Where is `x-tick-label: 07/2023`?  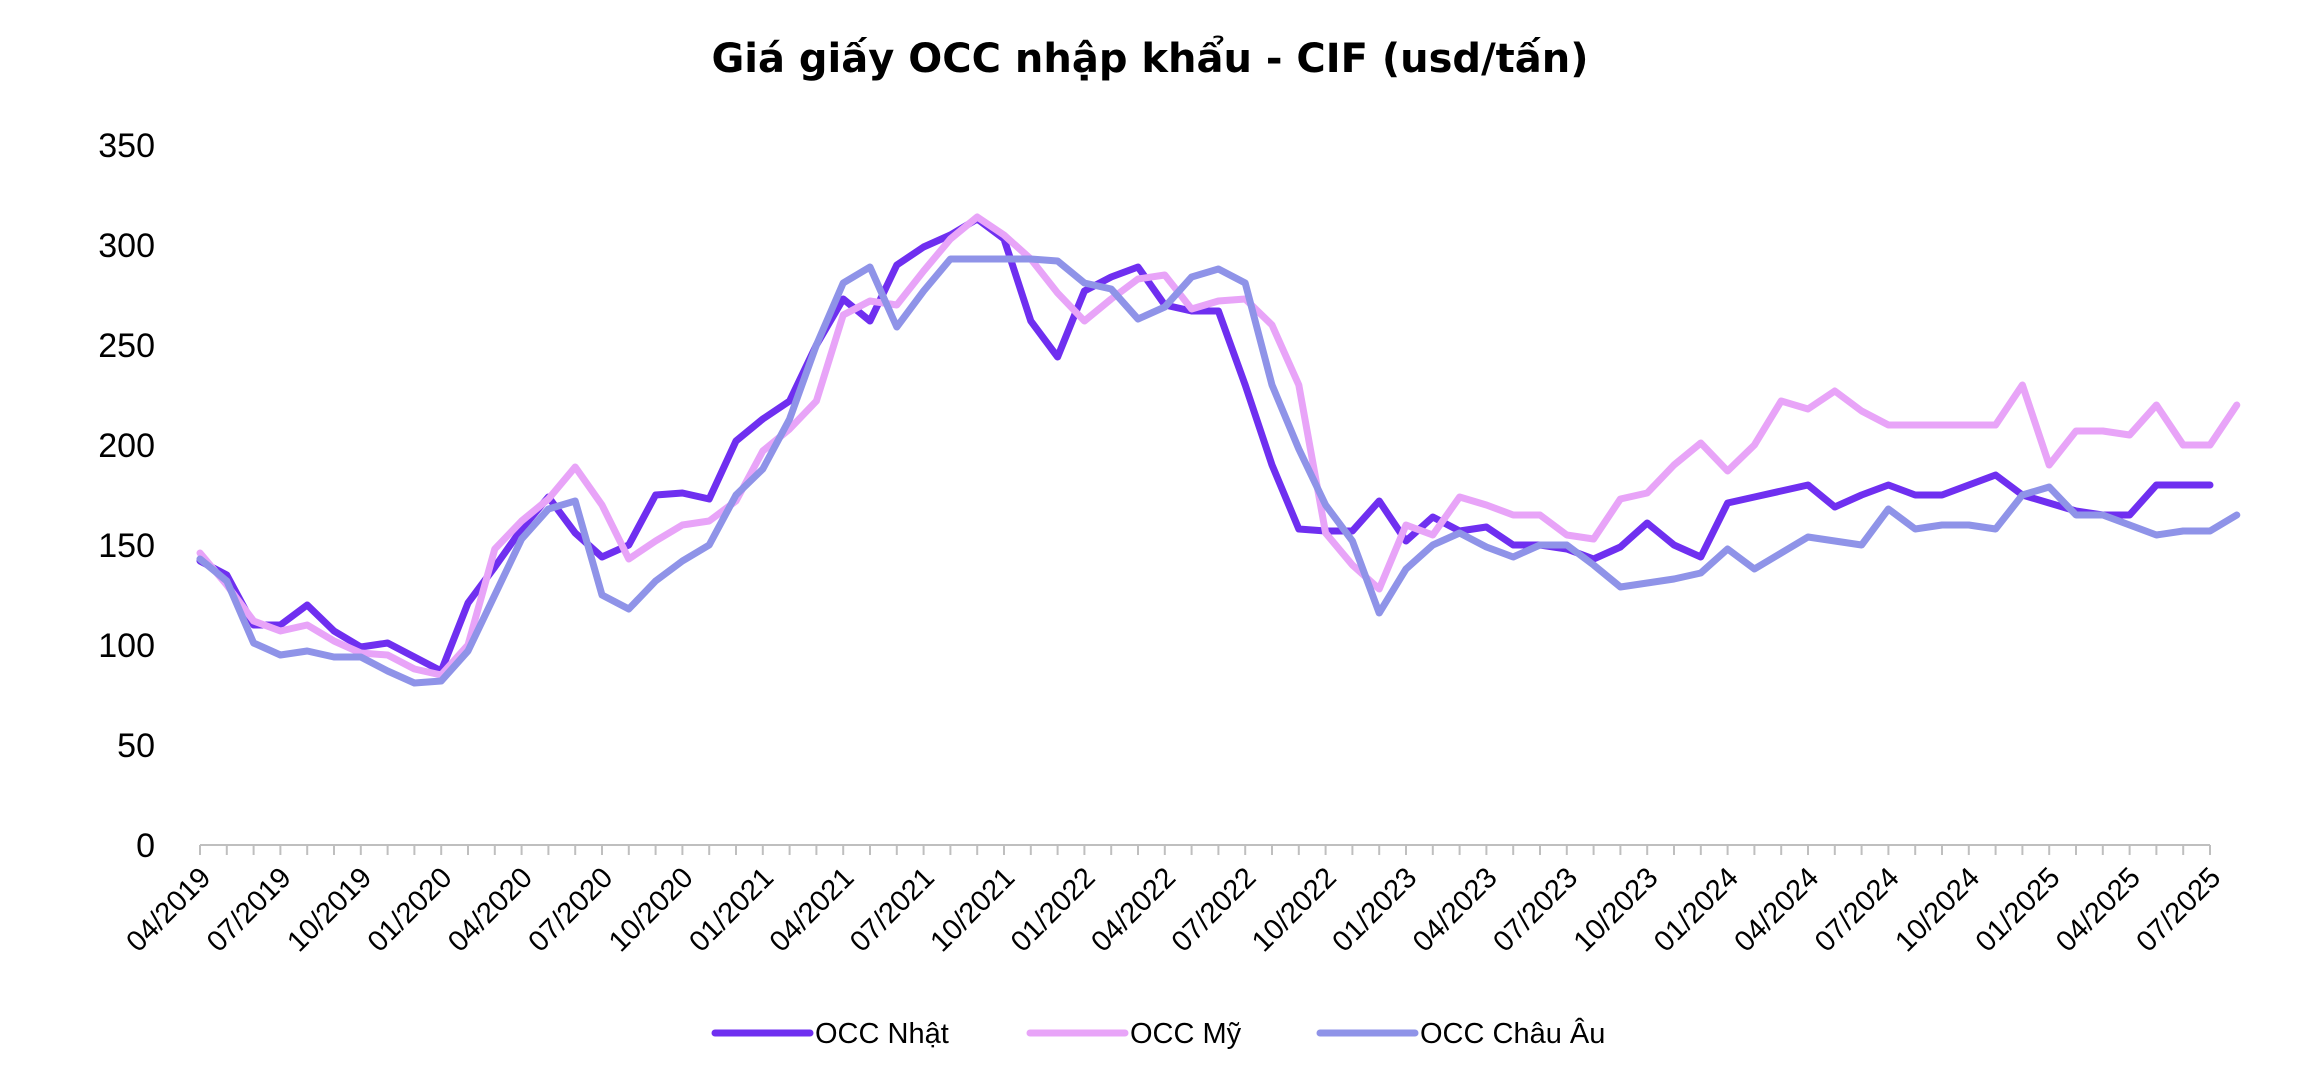
x-tick-label: 07/2023 is located at coordinates (1535, 910).